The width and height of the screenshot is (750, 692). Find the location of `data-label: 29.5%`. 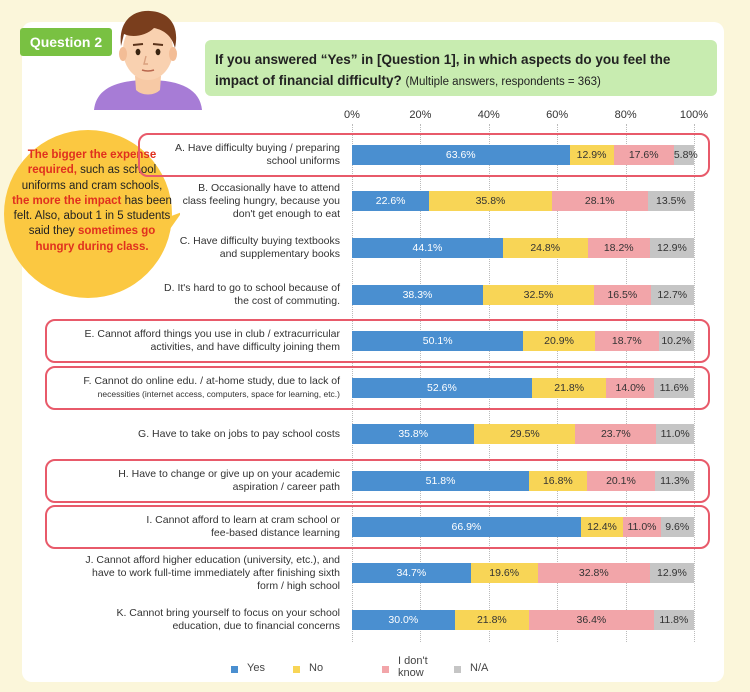

data-label: 29.5% is located at coordinates (524, 434).